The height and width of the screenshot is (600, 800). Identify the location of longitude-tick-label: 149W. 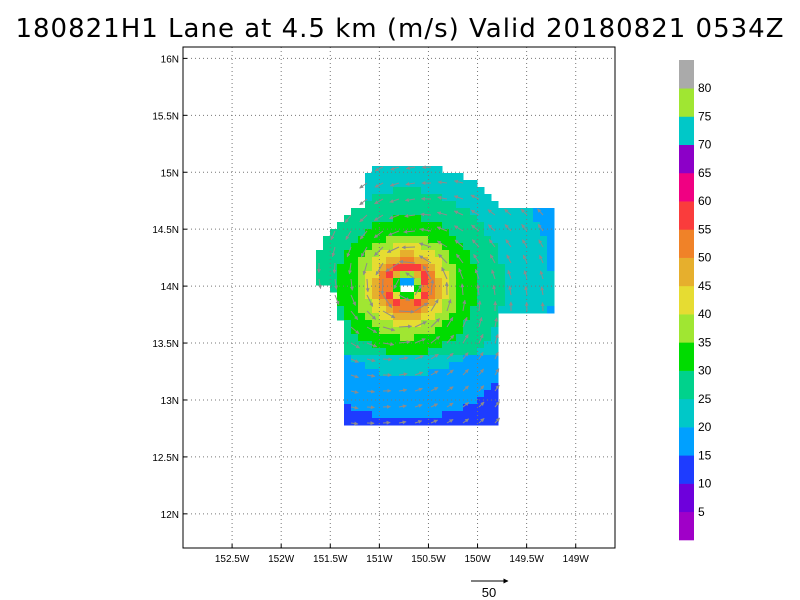
(576, 559).